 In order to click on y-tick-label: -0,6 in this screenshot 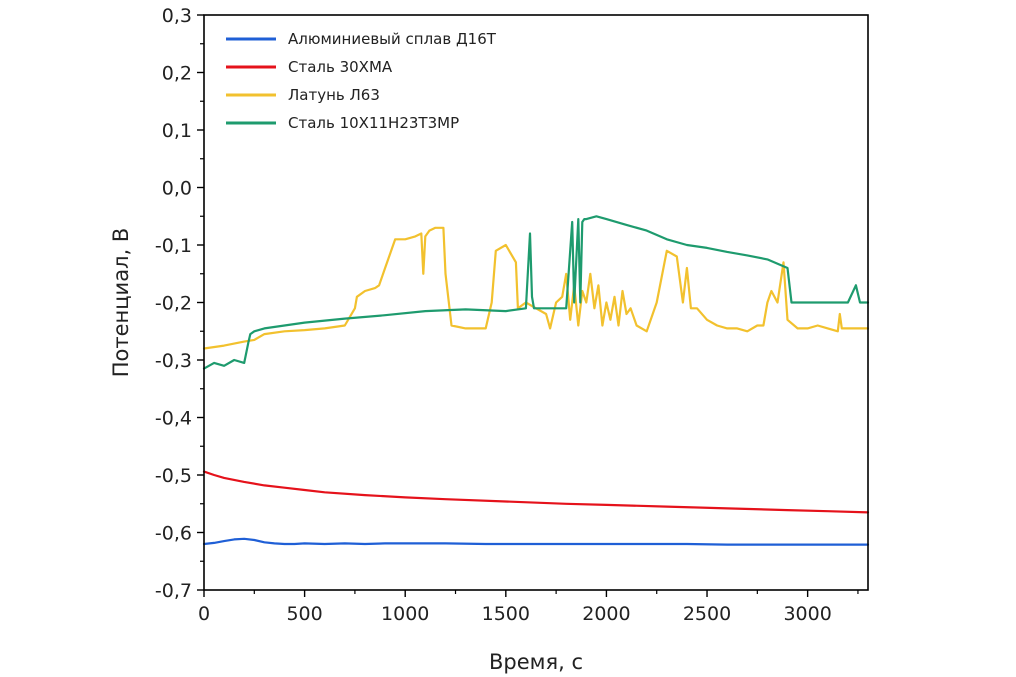, I will do `click(173, 534)`.